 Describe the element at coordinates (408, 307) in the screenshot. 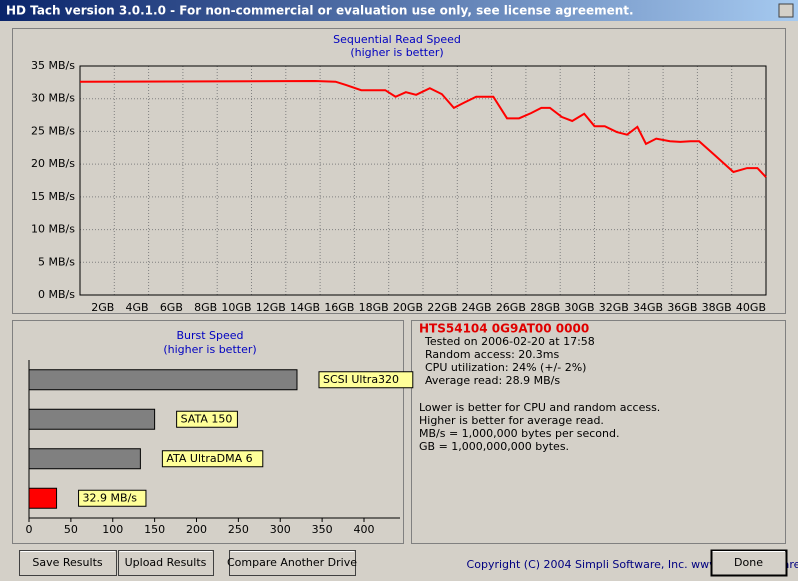

I see `x-tick-label: 20GB` at that location.